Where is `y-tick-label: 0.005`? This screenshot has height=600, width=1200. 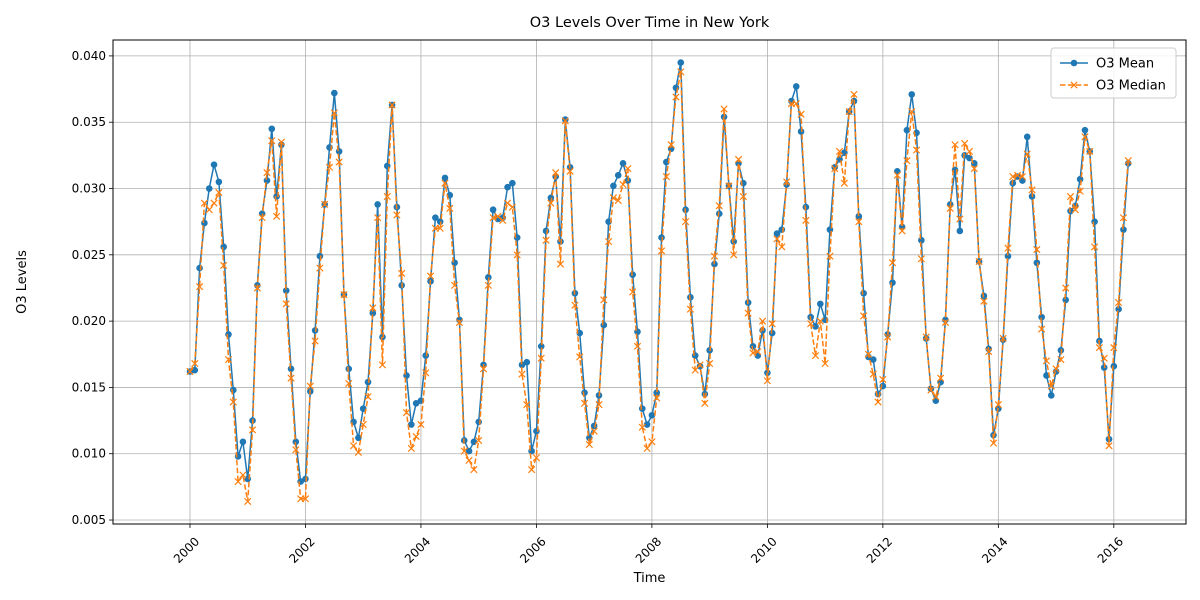 y-tick-label: 0.005 is located at coordinates (89, 520).